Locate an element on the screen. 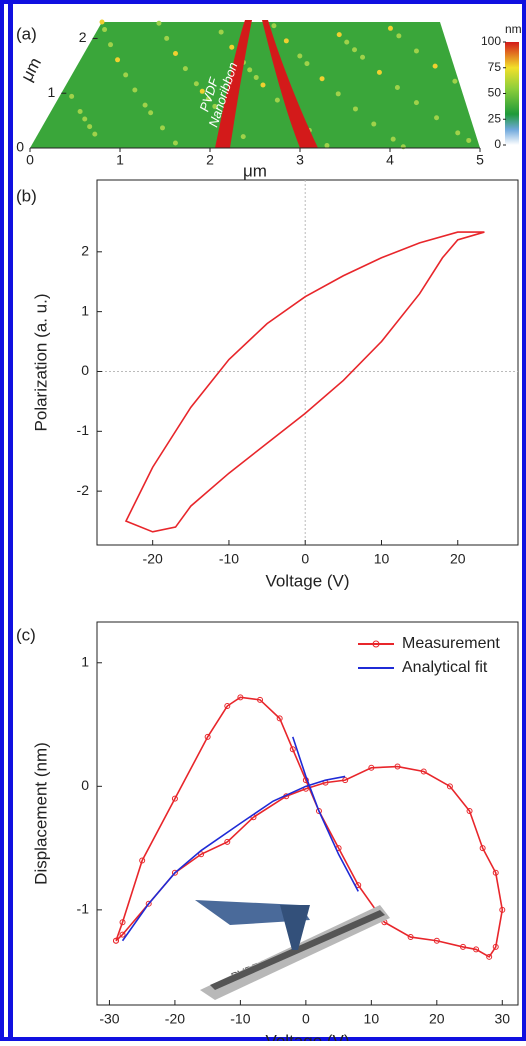 The image size is (526, 1046). x-tick-label: 3 is located at coordinates (300, 160).